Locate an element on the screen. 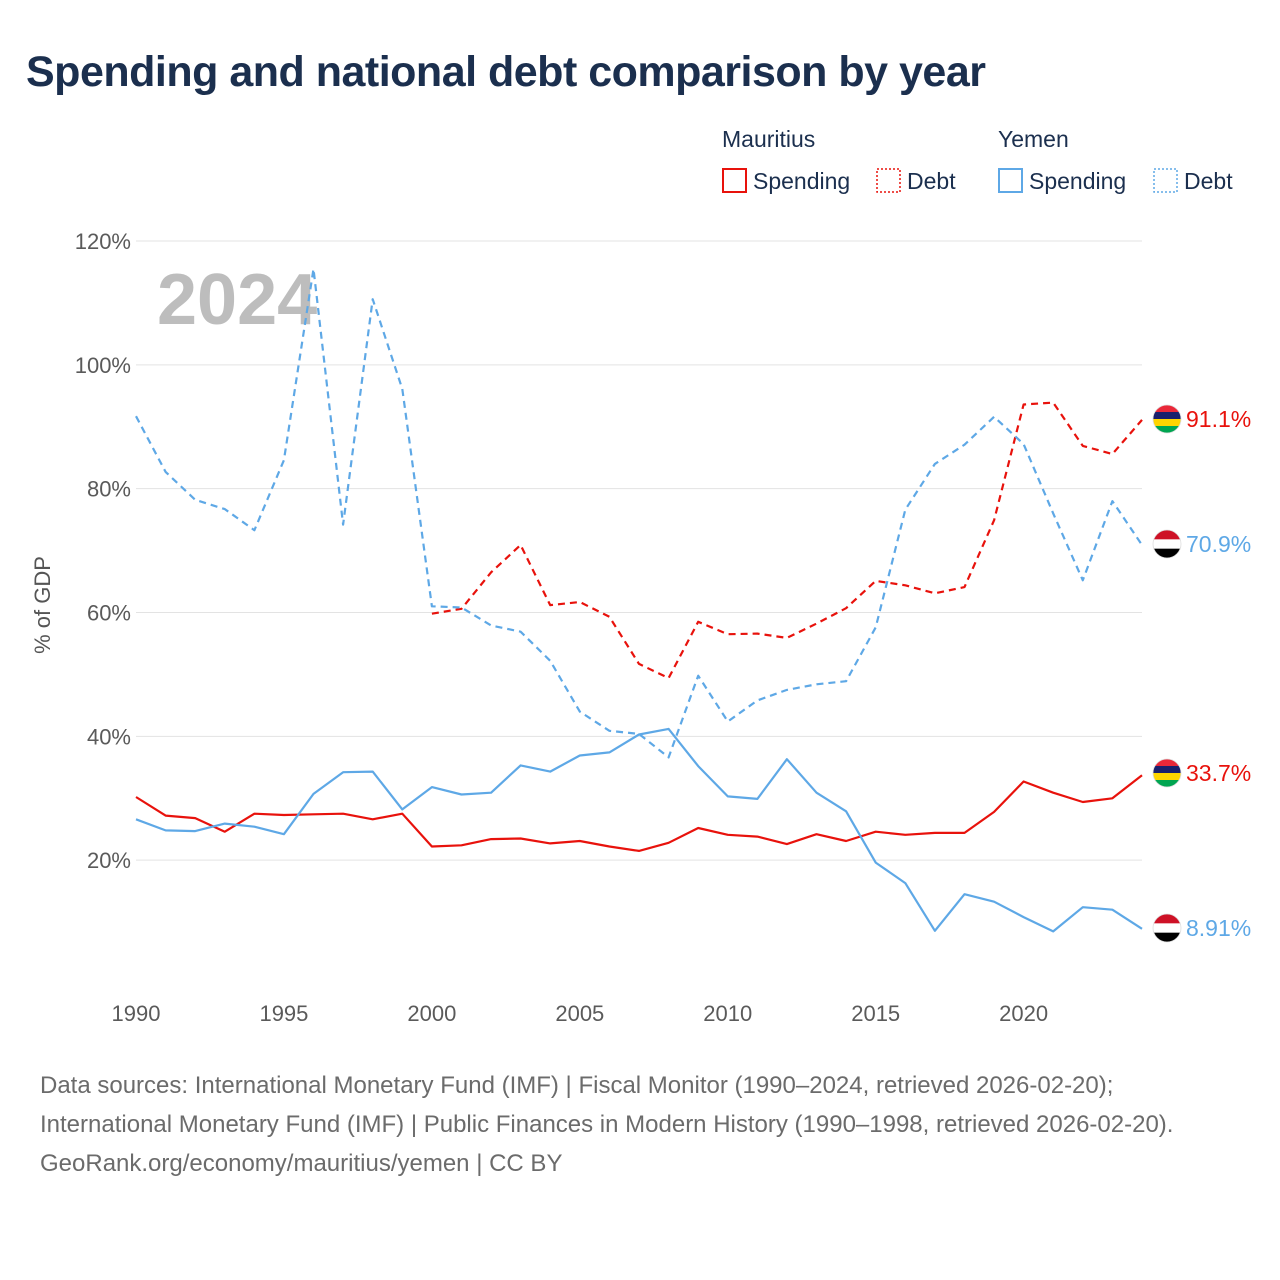 The height and width of the screenshot is (1280, 1280). x-tick-label: 1995 is located at coordinates (283, 1013).